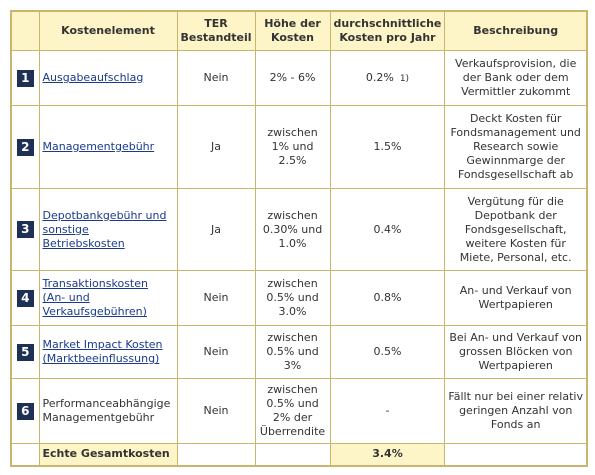 The height and width of the screenshot is (475, 595). I want to click on hoehe-cell: zwischen 0.5% und 2% der Überrendite, so click(292, 411).